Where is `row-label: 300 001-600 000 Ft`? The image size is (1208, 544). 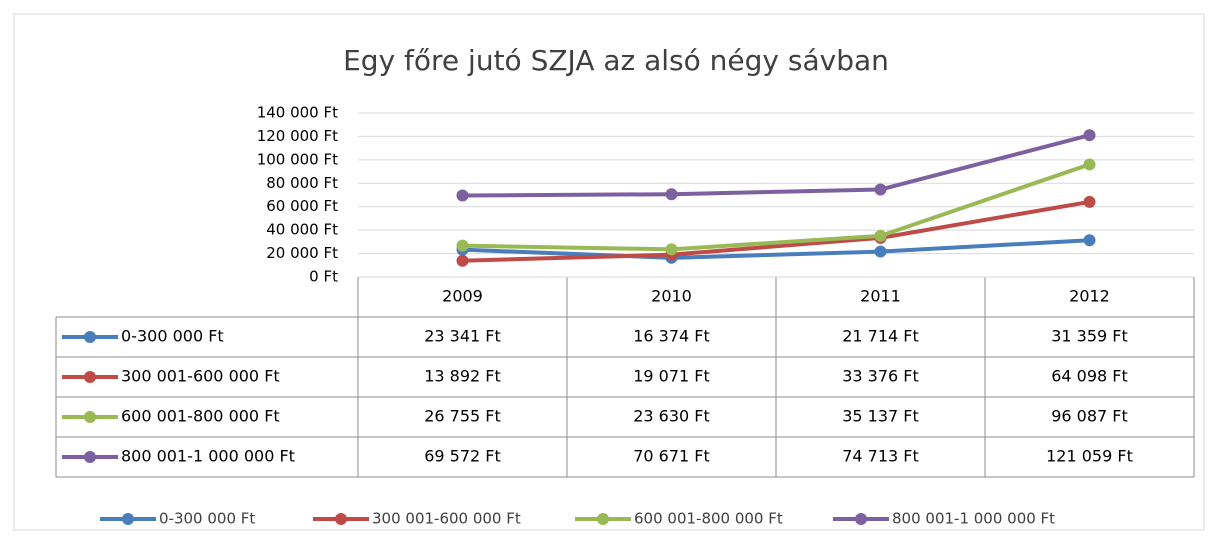 row-label: 300 001-600 000 Ft is located at coordinates (200, 376).